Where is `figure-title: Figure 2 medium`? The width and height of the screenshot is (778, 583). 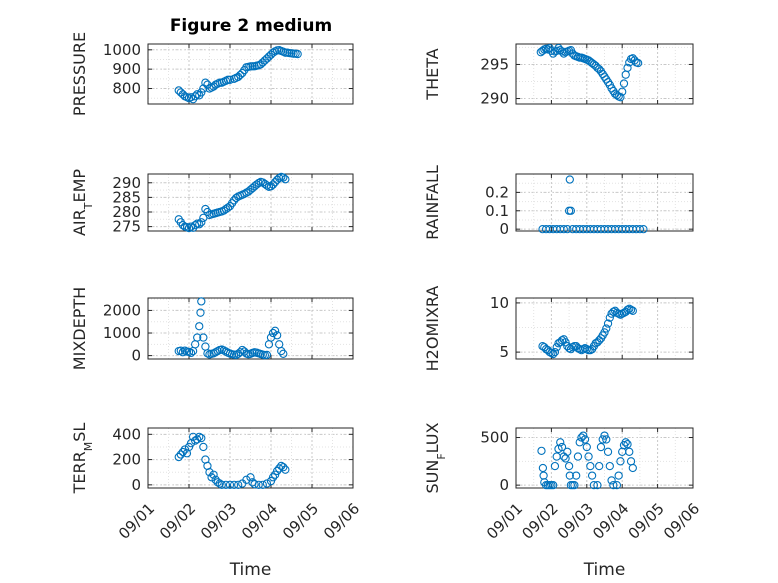 figure-title: Figure 2 medium is located at coordinates (251, 26).